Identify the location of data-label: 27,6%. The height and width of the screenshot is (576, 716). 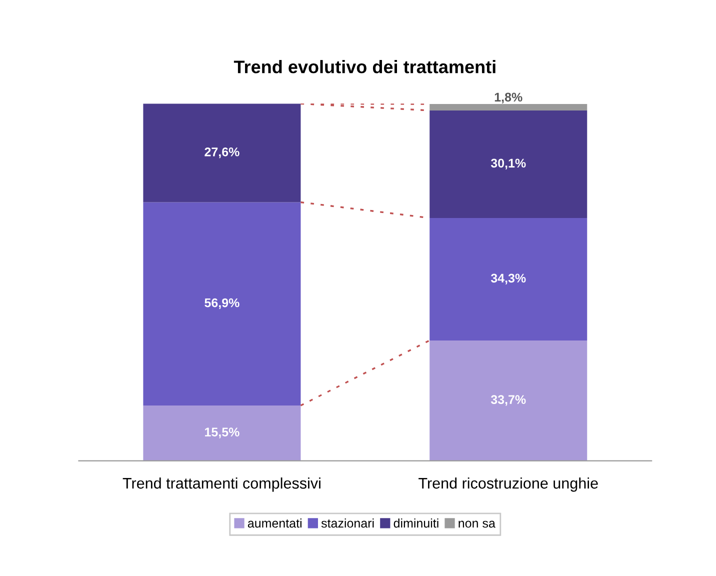
(222, 152).